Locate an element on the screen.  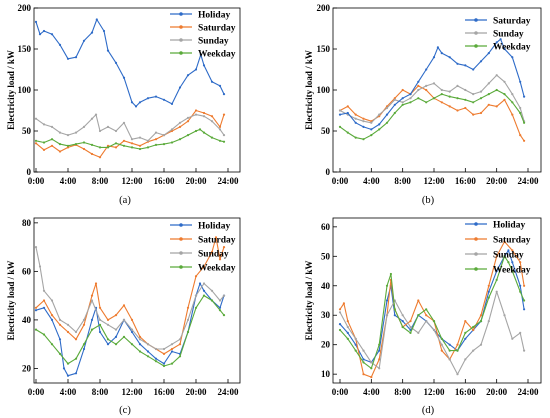
y-tick-label: 100 is located at coordinates (324, 90).